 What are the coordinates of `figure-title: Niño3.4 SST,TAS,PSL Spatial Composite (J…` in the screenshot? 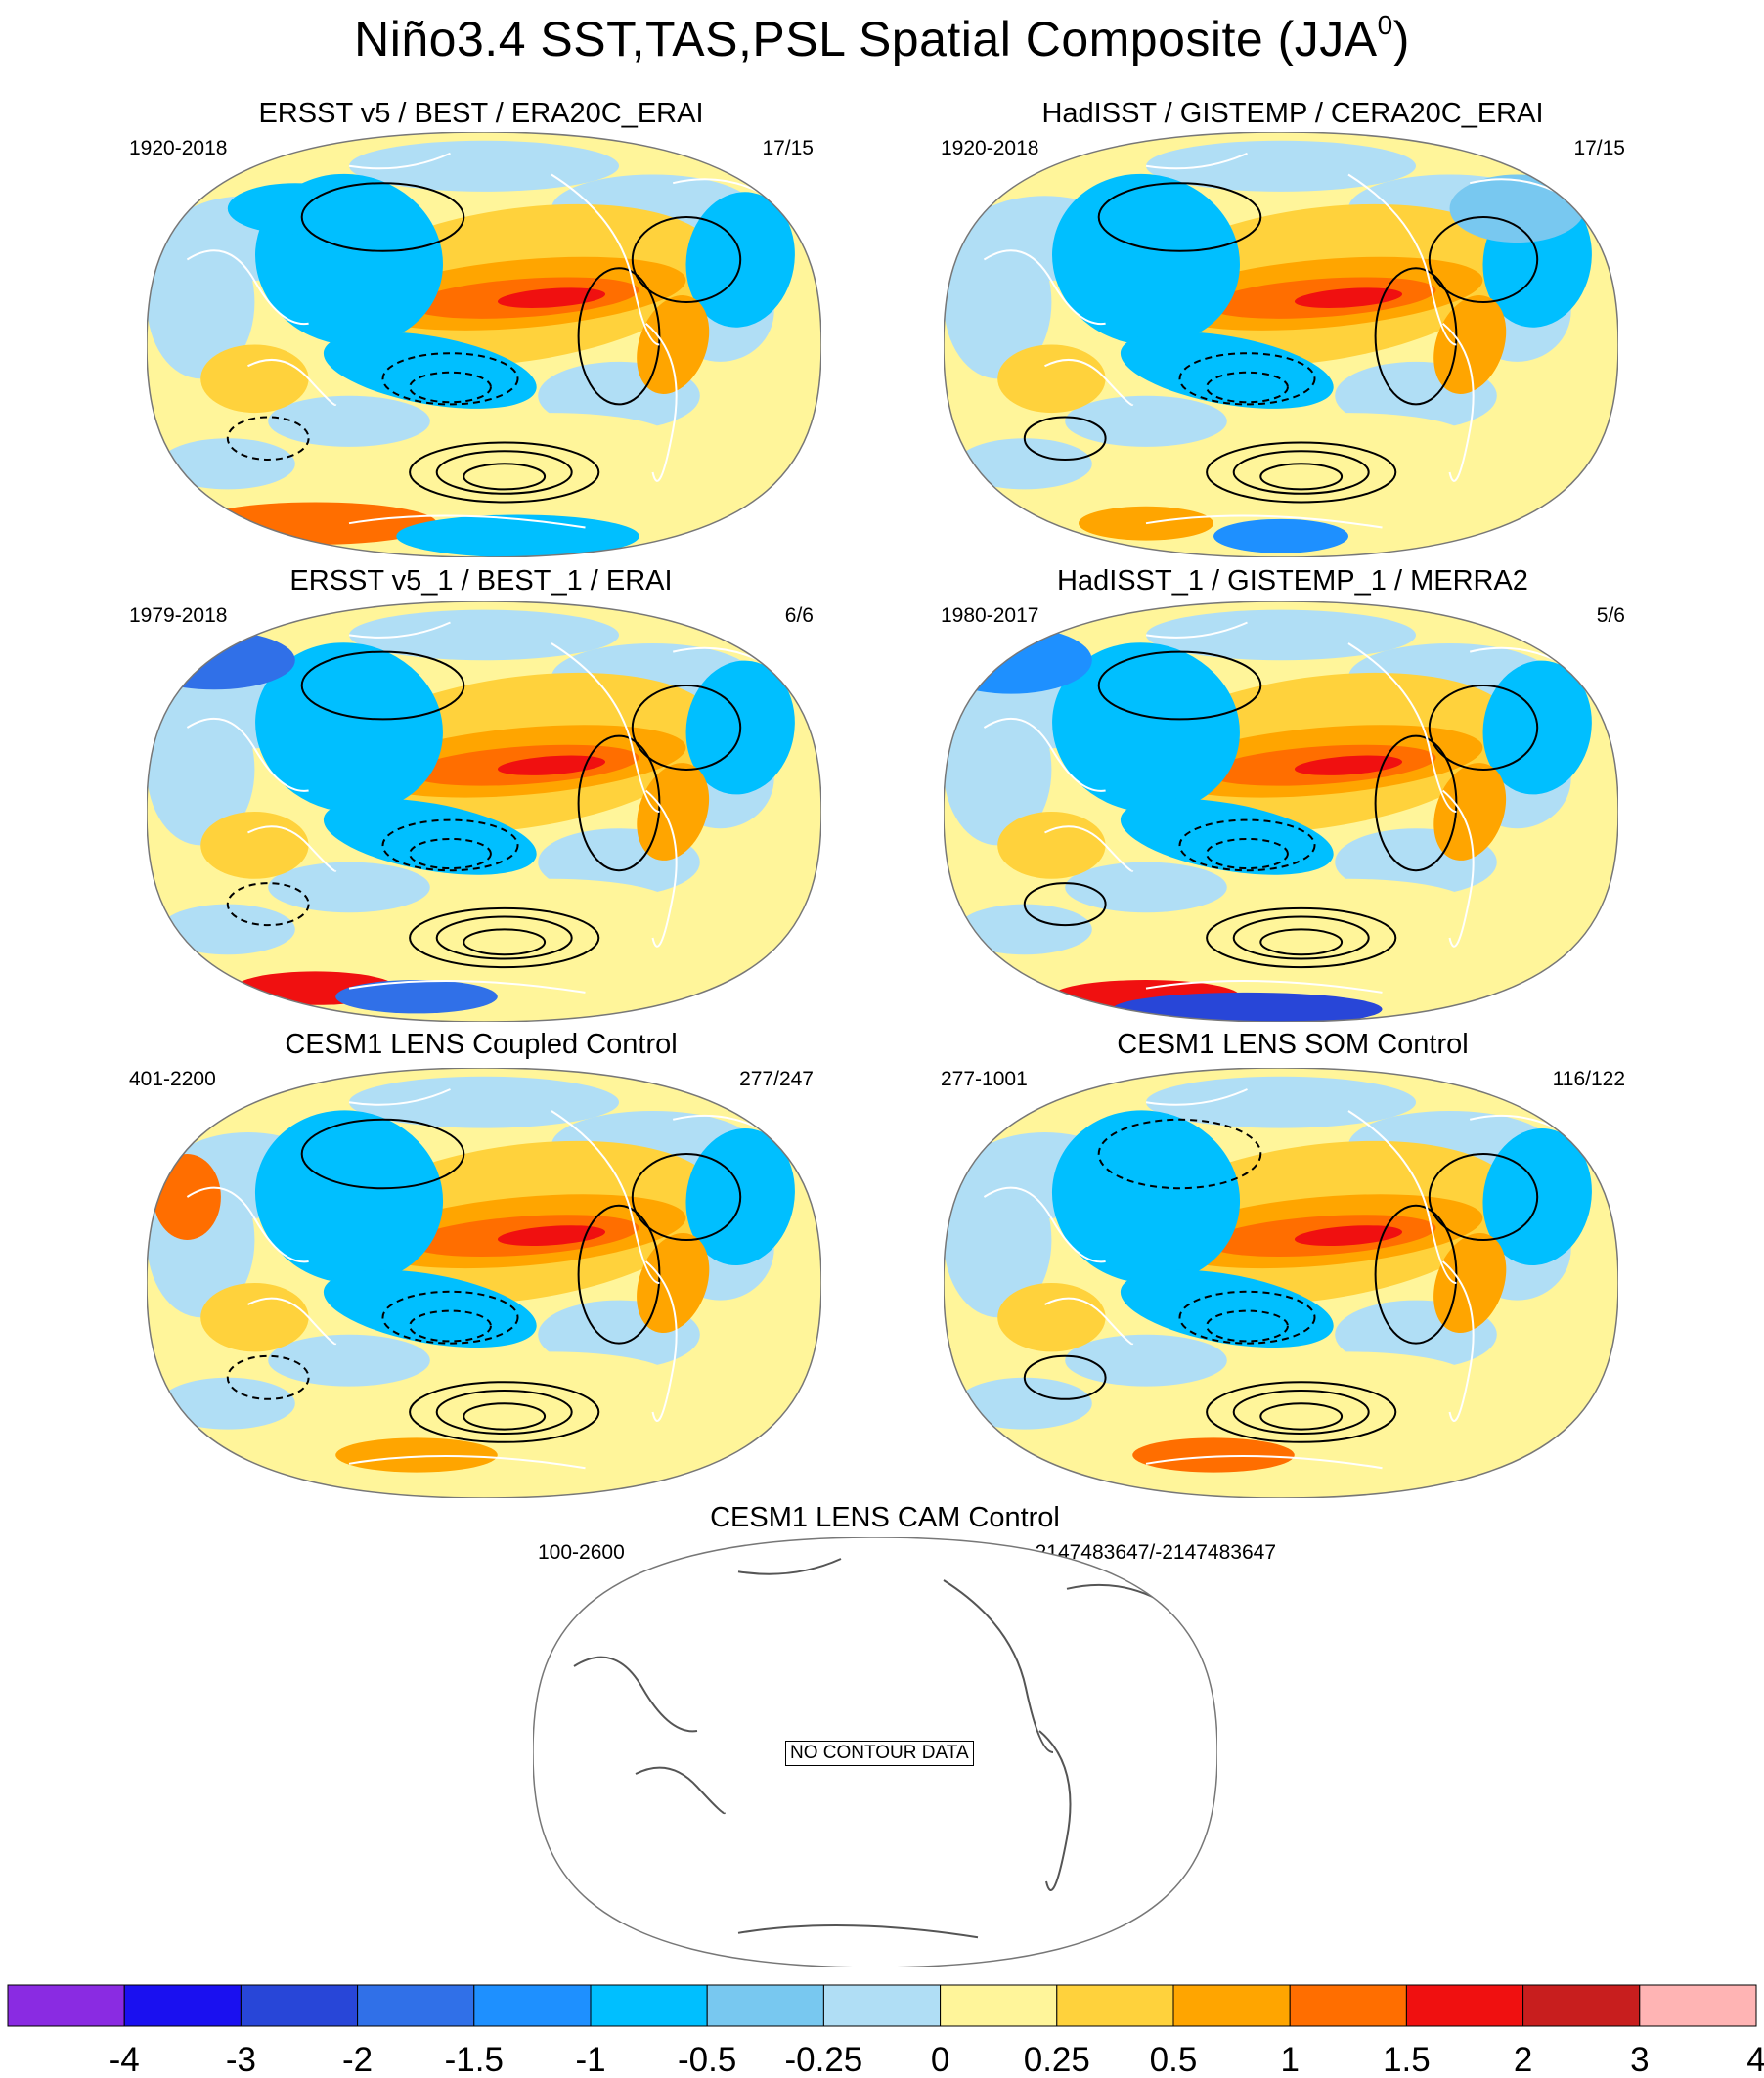 It's located at (882, 38).